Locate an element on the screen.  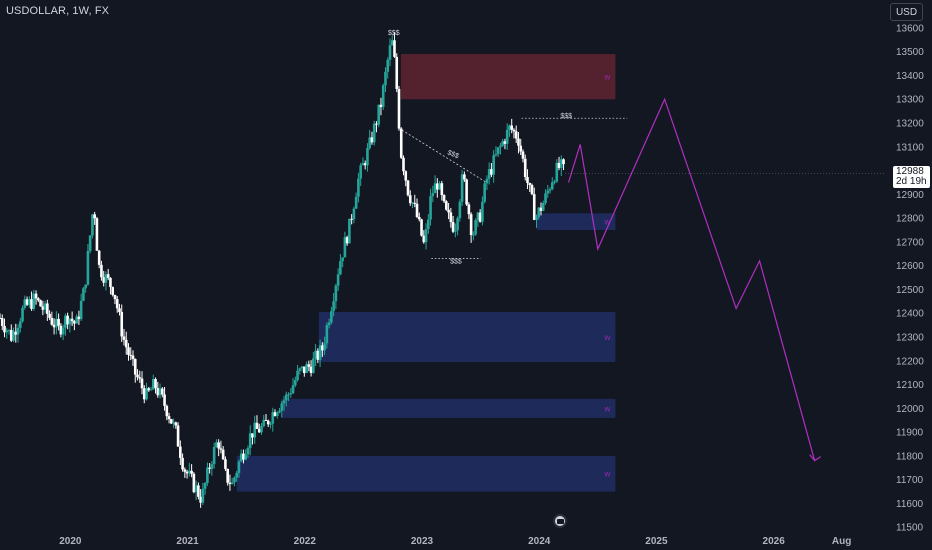
y-tick-label: 11500 is located at coordinates (910, 528).